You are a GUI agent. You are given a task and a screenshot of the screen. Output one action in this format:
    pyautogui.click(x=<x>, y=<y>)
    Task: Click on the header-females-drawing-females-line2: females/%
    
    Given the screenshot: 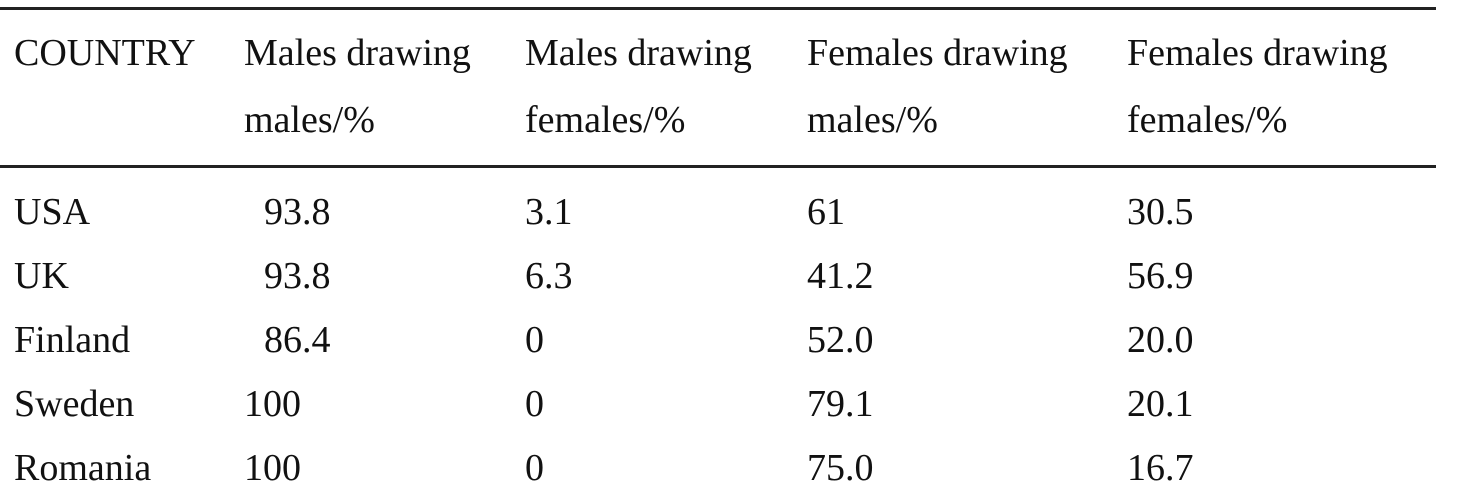 What is the action you would take?
    pyautogui.click(x=1207, y=120)
    